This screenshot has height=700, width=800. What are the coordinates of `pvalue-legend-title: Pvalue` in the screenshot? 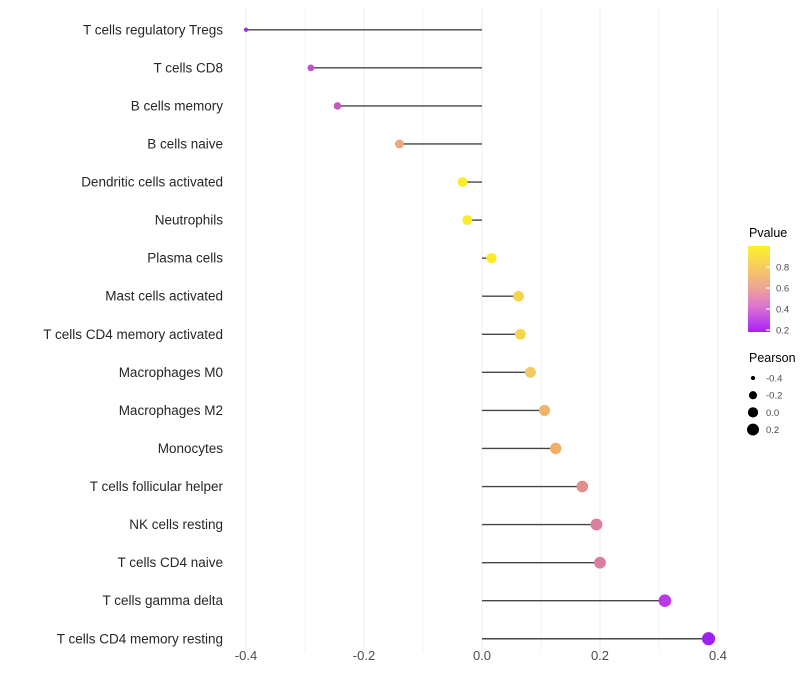 It's located at (768, 233).